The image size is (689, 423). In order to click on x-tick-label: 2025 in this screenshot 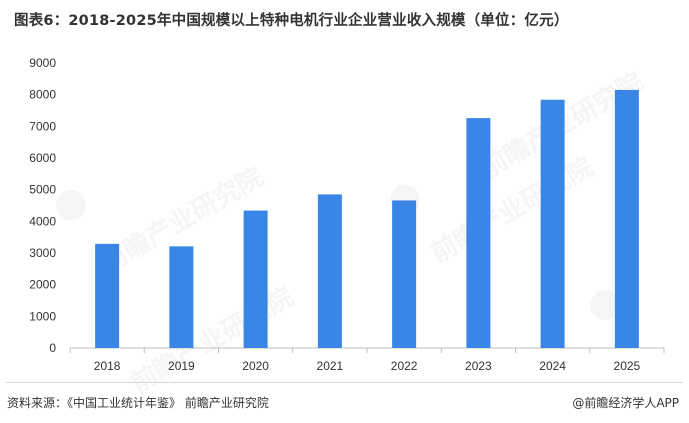, I will do `click(627, 366)`.